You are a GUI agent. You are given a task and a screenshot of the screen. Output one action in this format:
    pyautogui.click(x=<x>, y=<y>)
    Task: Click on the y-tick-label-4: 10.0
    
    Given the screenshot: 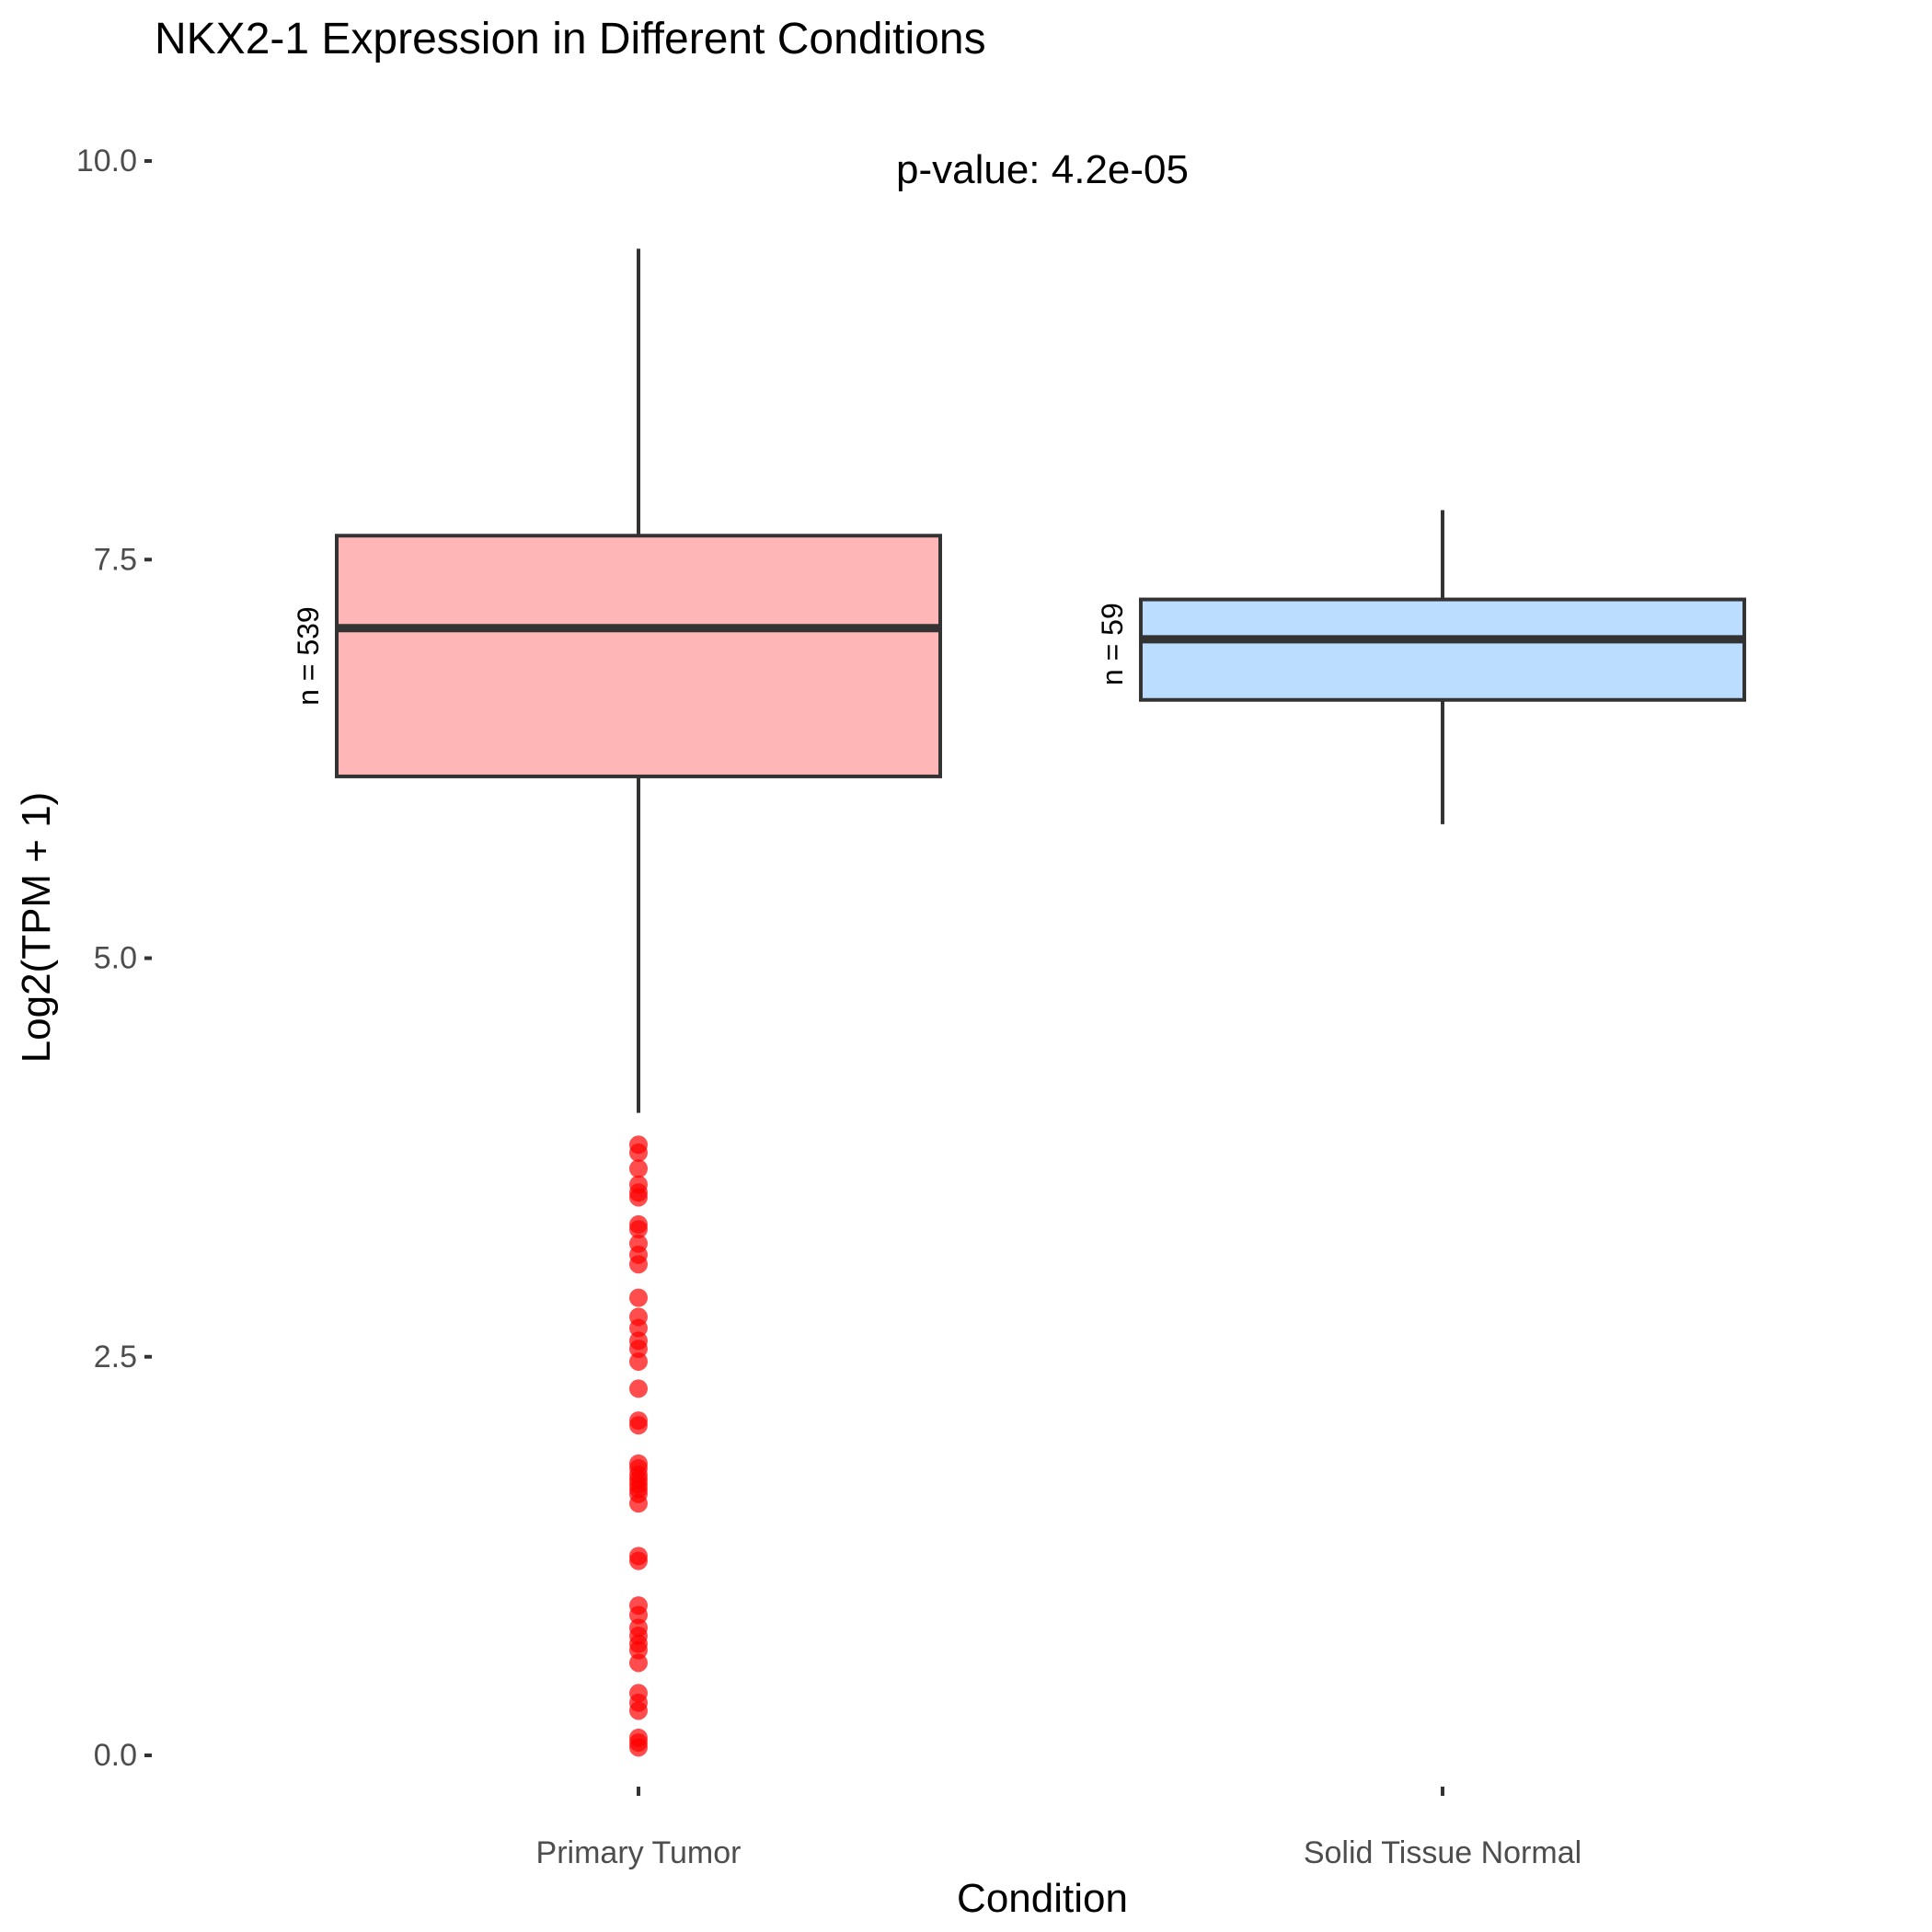 What is the action you would take?
    pyautogui.click(x=106, y=161)
    